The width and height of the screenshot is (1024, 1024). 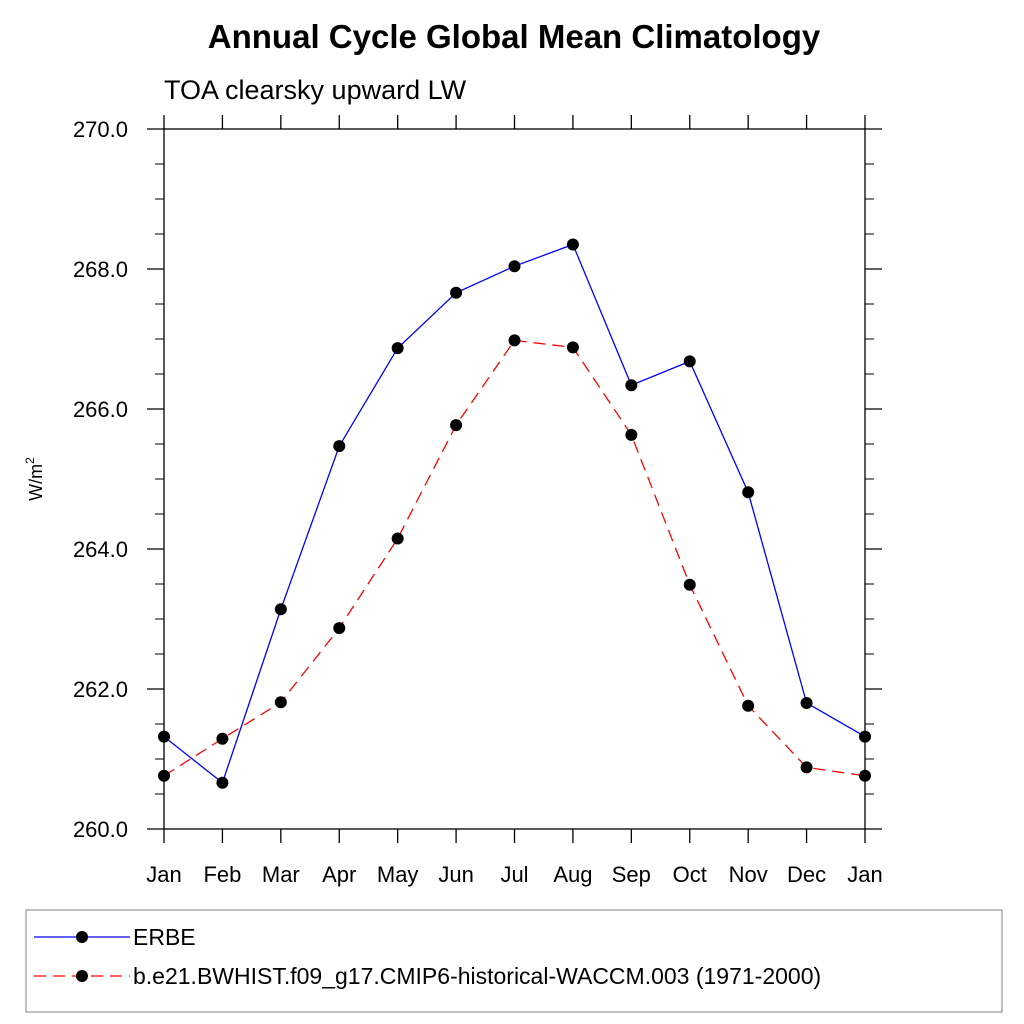 What do you see at coordinates (36, 482) in the screenshot?
I see `y-axis-label-text: W/m` at bounding box center [36, 482].